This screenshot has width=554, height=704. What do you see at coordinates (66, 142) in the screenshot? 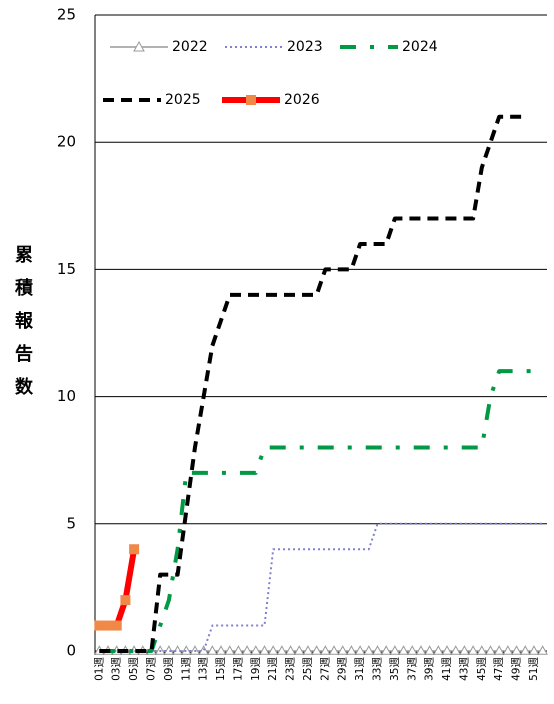
I see `y-tick-label: 20` at bounding box center [66, 142].